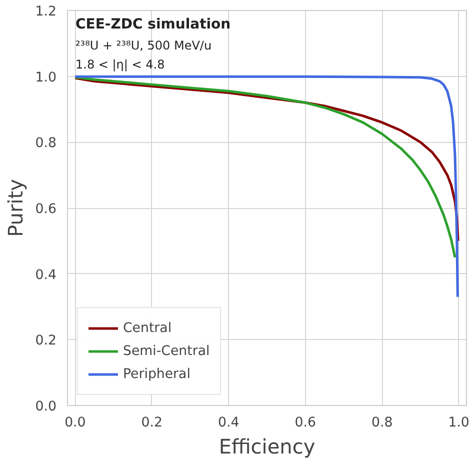  Describe the element at coordinates (267, 446) in the screenshot. I see `x-axis-title: Efficiency` at that location.